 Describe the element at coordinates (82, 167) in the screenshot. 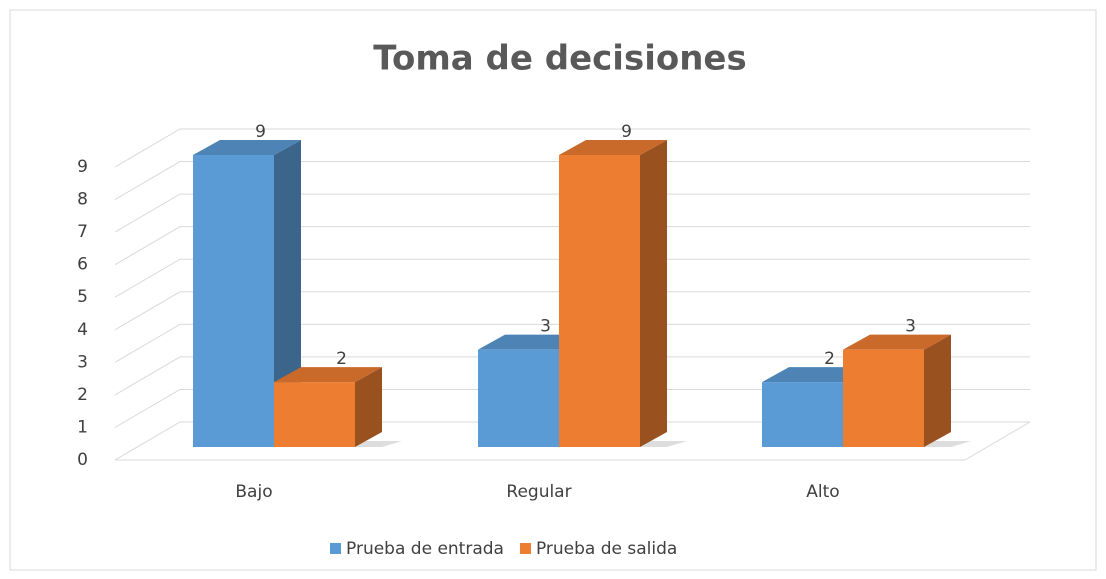

I see `y-tick-label: 9` at that location.